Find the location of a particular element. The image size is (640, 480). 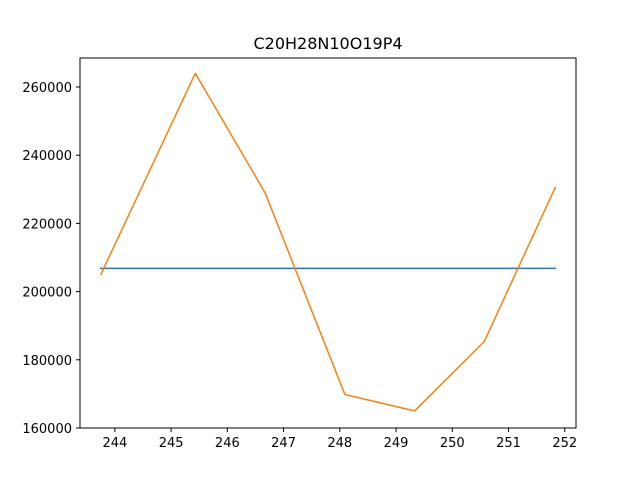

x-tick-label: 247 is located at coordinates (283, 443).